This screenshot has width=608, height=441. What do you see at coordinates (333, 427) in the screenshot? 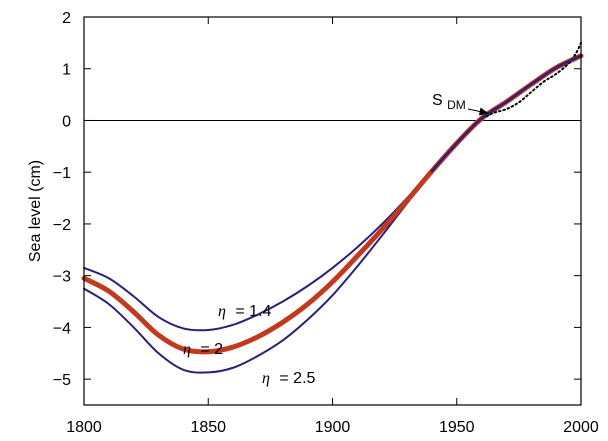
I see `x-tick-label: 1900` at bounding box center [333, 427].